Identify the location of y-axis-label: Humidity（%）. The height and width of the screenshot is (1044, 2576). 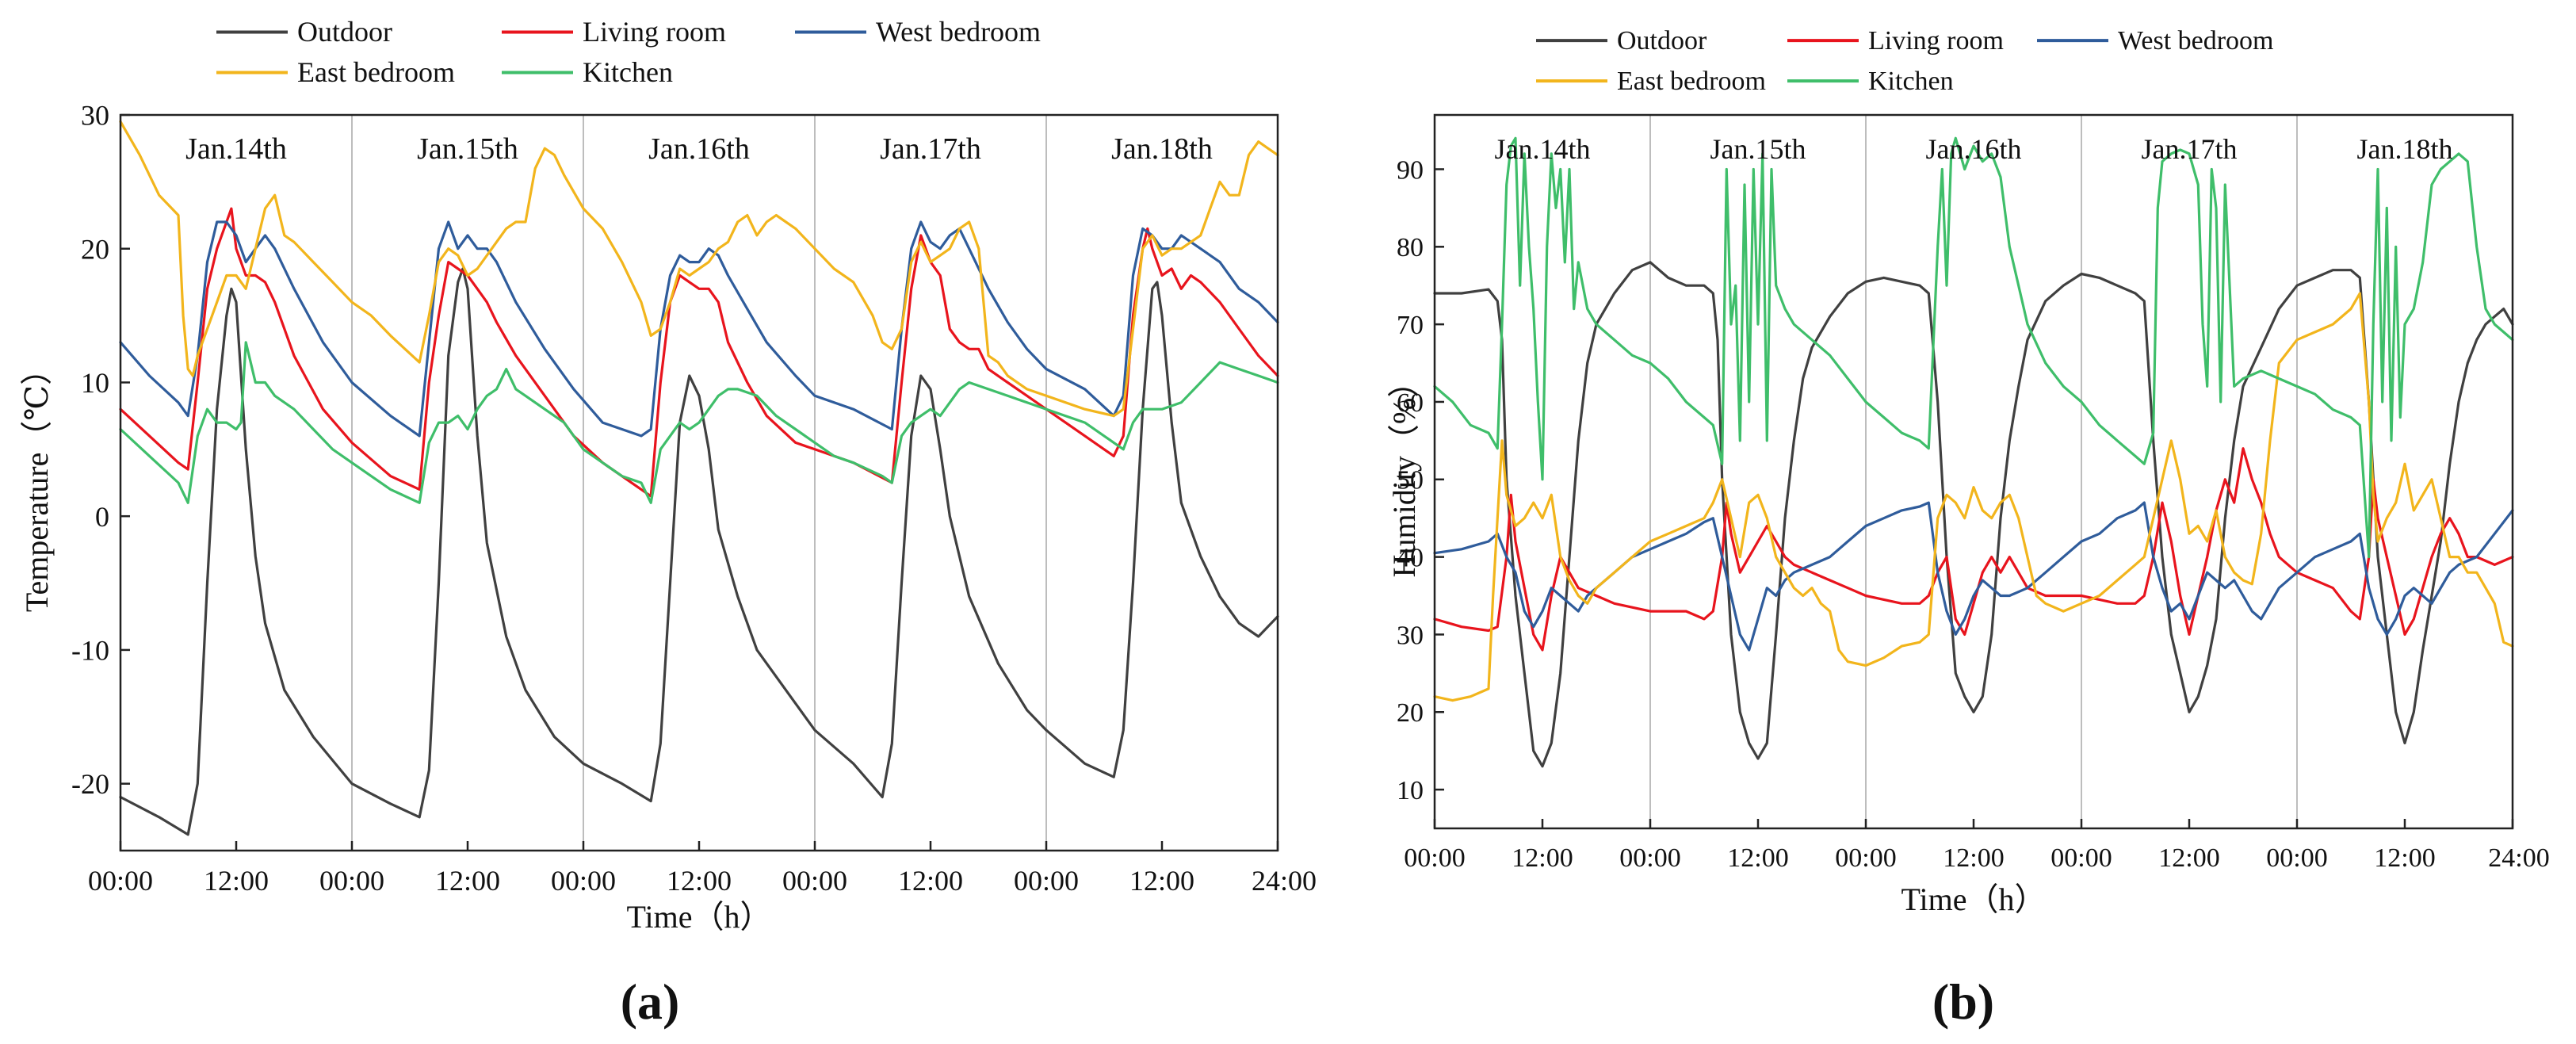
(1404, 472).